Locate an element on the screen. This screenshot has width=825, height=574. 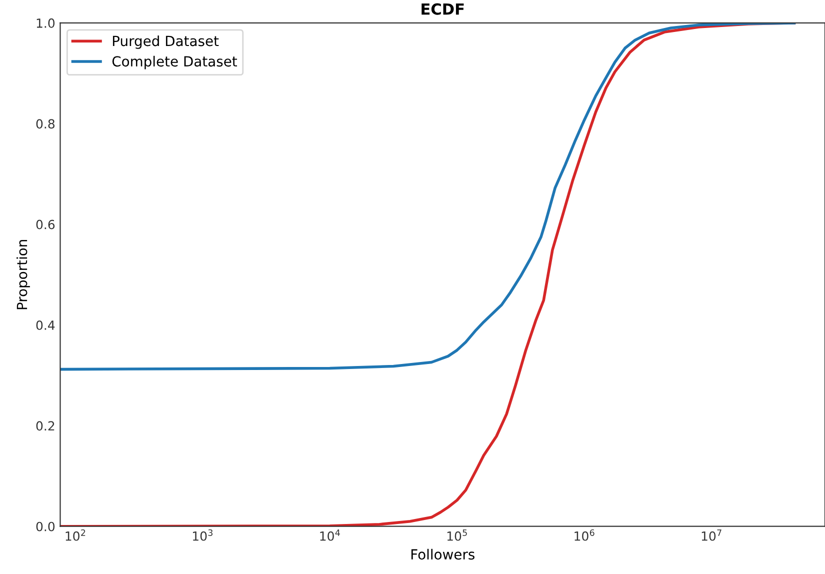
legend-label: Complete Dataset is located at coordinates (175, 63).